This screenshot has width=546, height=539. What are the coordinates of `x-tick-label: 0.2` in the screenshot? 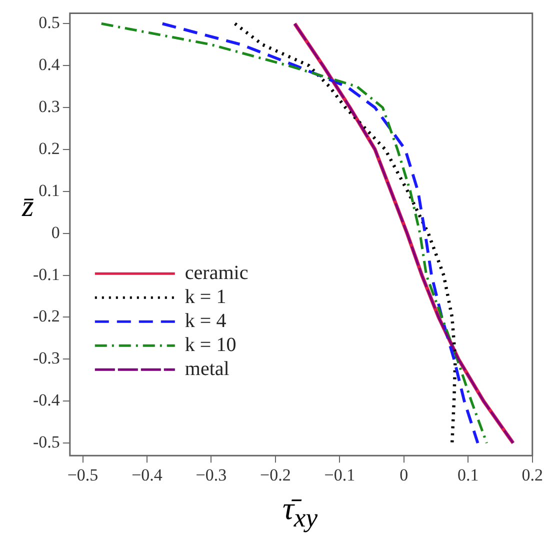 It's located at (532, 474).